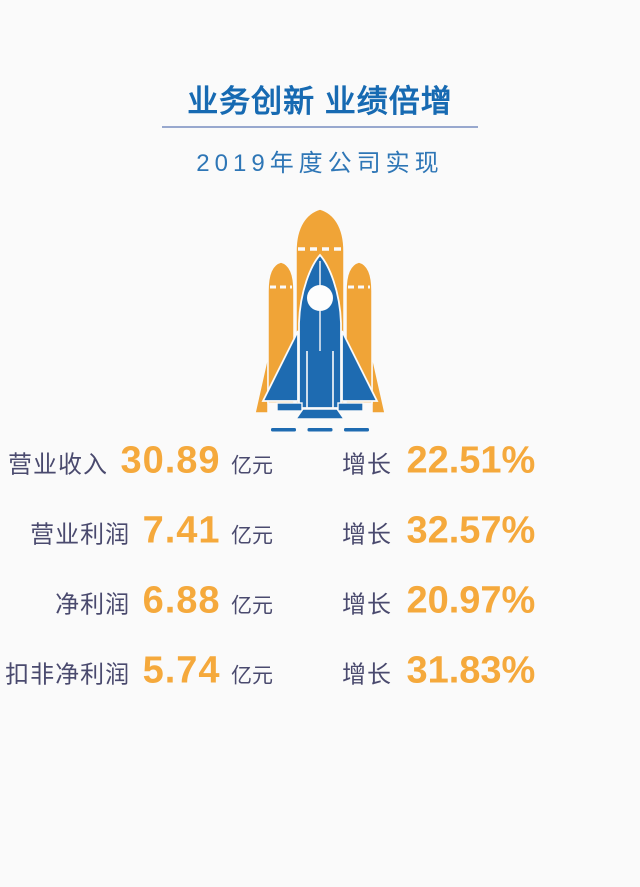 This screenshot has width=640, height=887. Describe the element at coordinates (320, 461) in the screenshot. I see `stat-row-revenue: 营业收入 30.89 亿元 增长 22.51%` at that location.